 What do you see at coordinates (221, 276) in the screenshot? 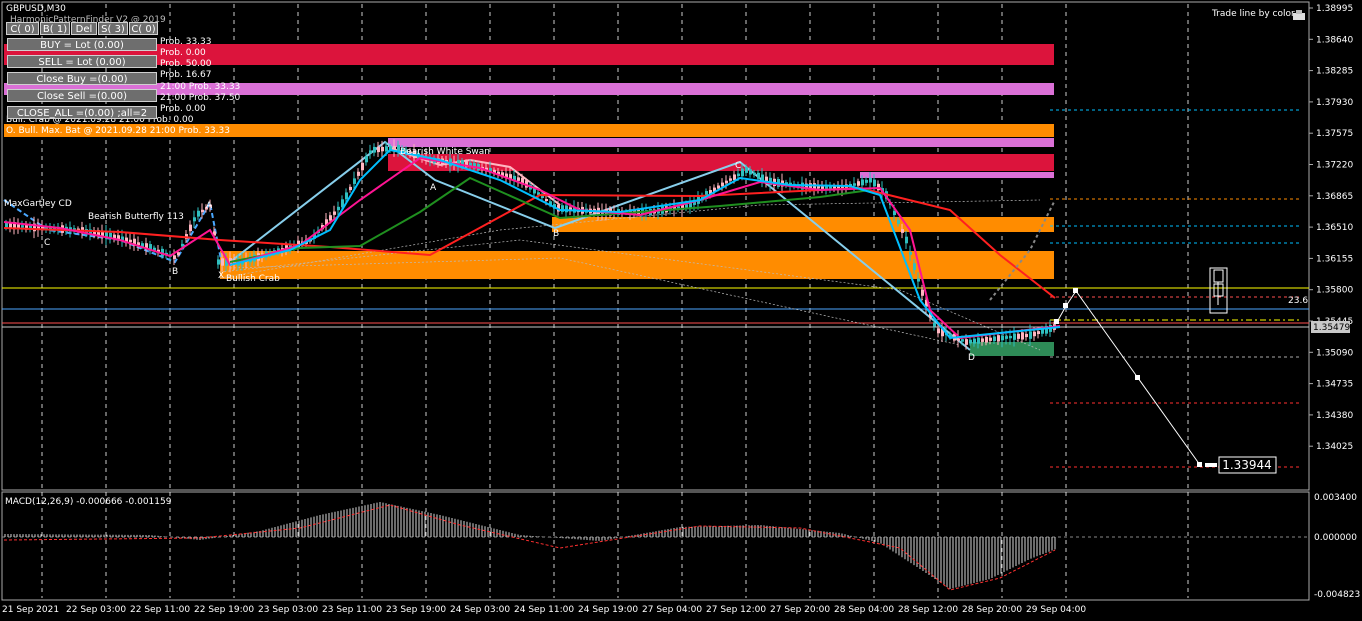
I see `point-x: X` at bounding box center [221, 276].